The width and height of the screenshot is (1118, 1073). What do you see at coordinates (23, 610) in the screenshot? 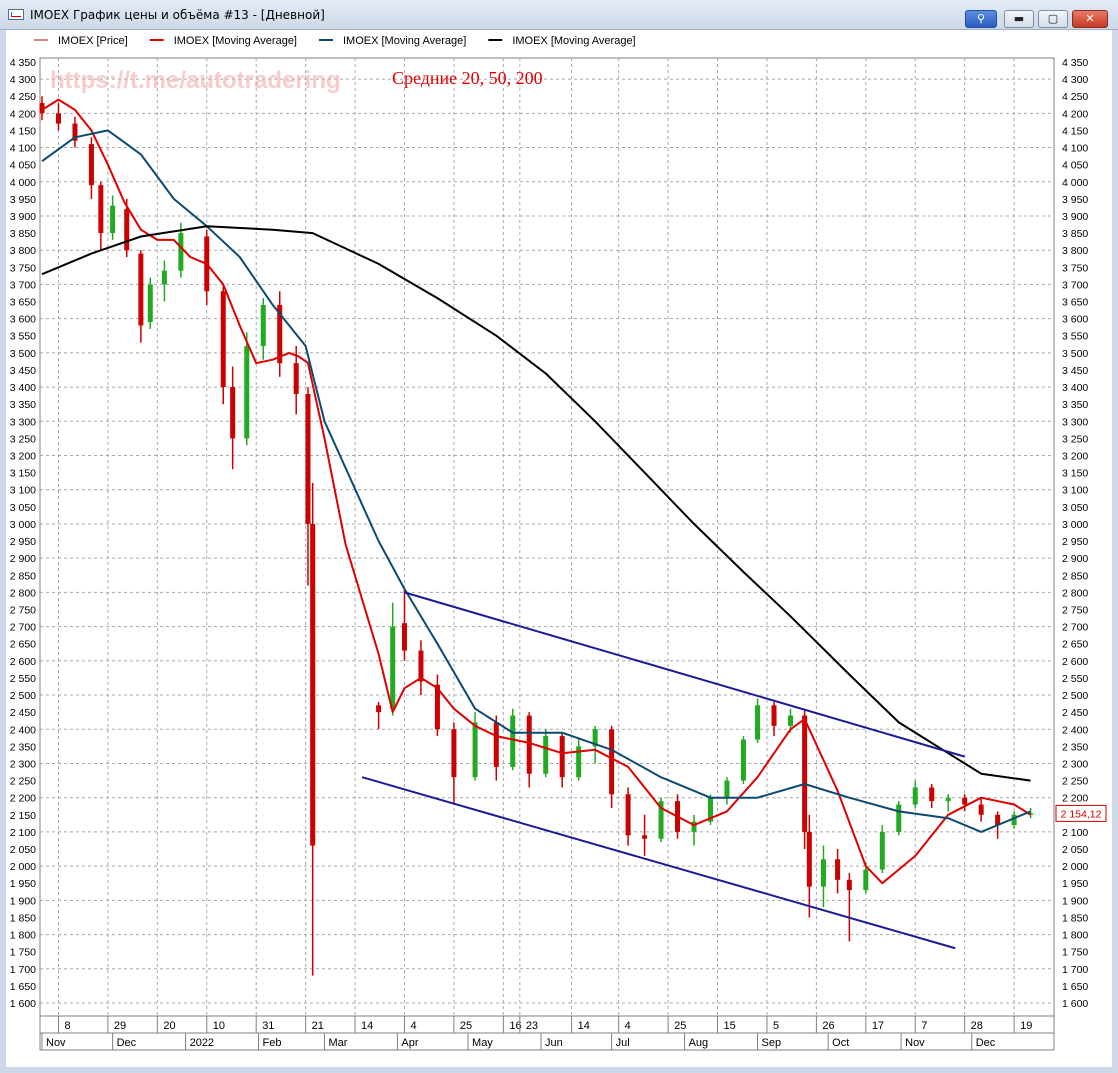
I see `y-tick-label: 2 750` at bounding box center [23, 610].